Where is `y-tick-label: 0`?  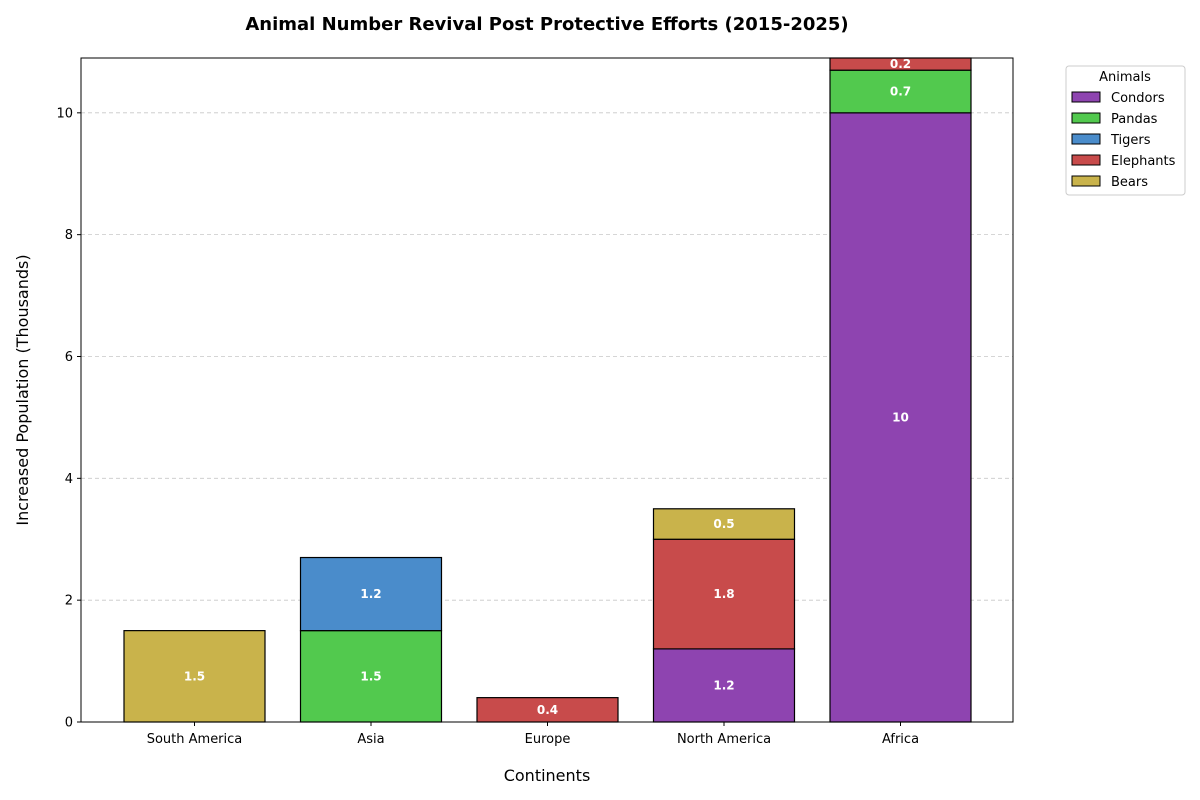 y-tick-label: 0 is located at coordinates (69, 723).